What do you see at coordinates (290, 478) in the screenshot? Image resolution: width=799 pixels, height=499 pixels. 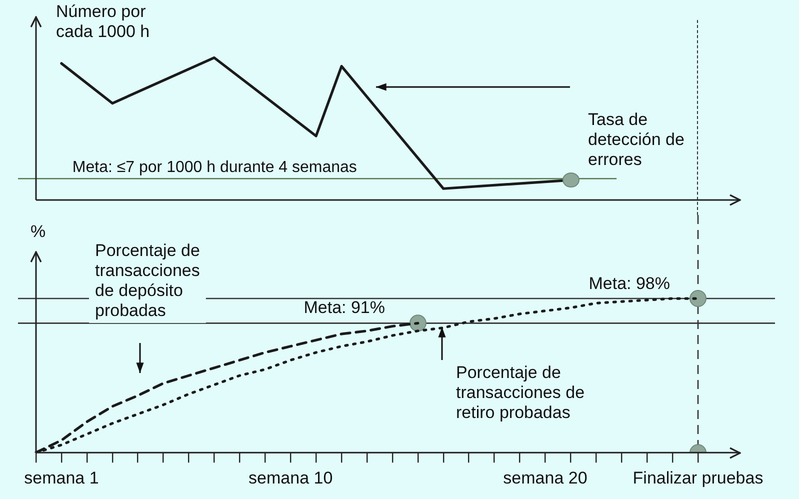 I see `x-tick-label: semana 10` at bounding box center [290, 478].